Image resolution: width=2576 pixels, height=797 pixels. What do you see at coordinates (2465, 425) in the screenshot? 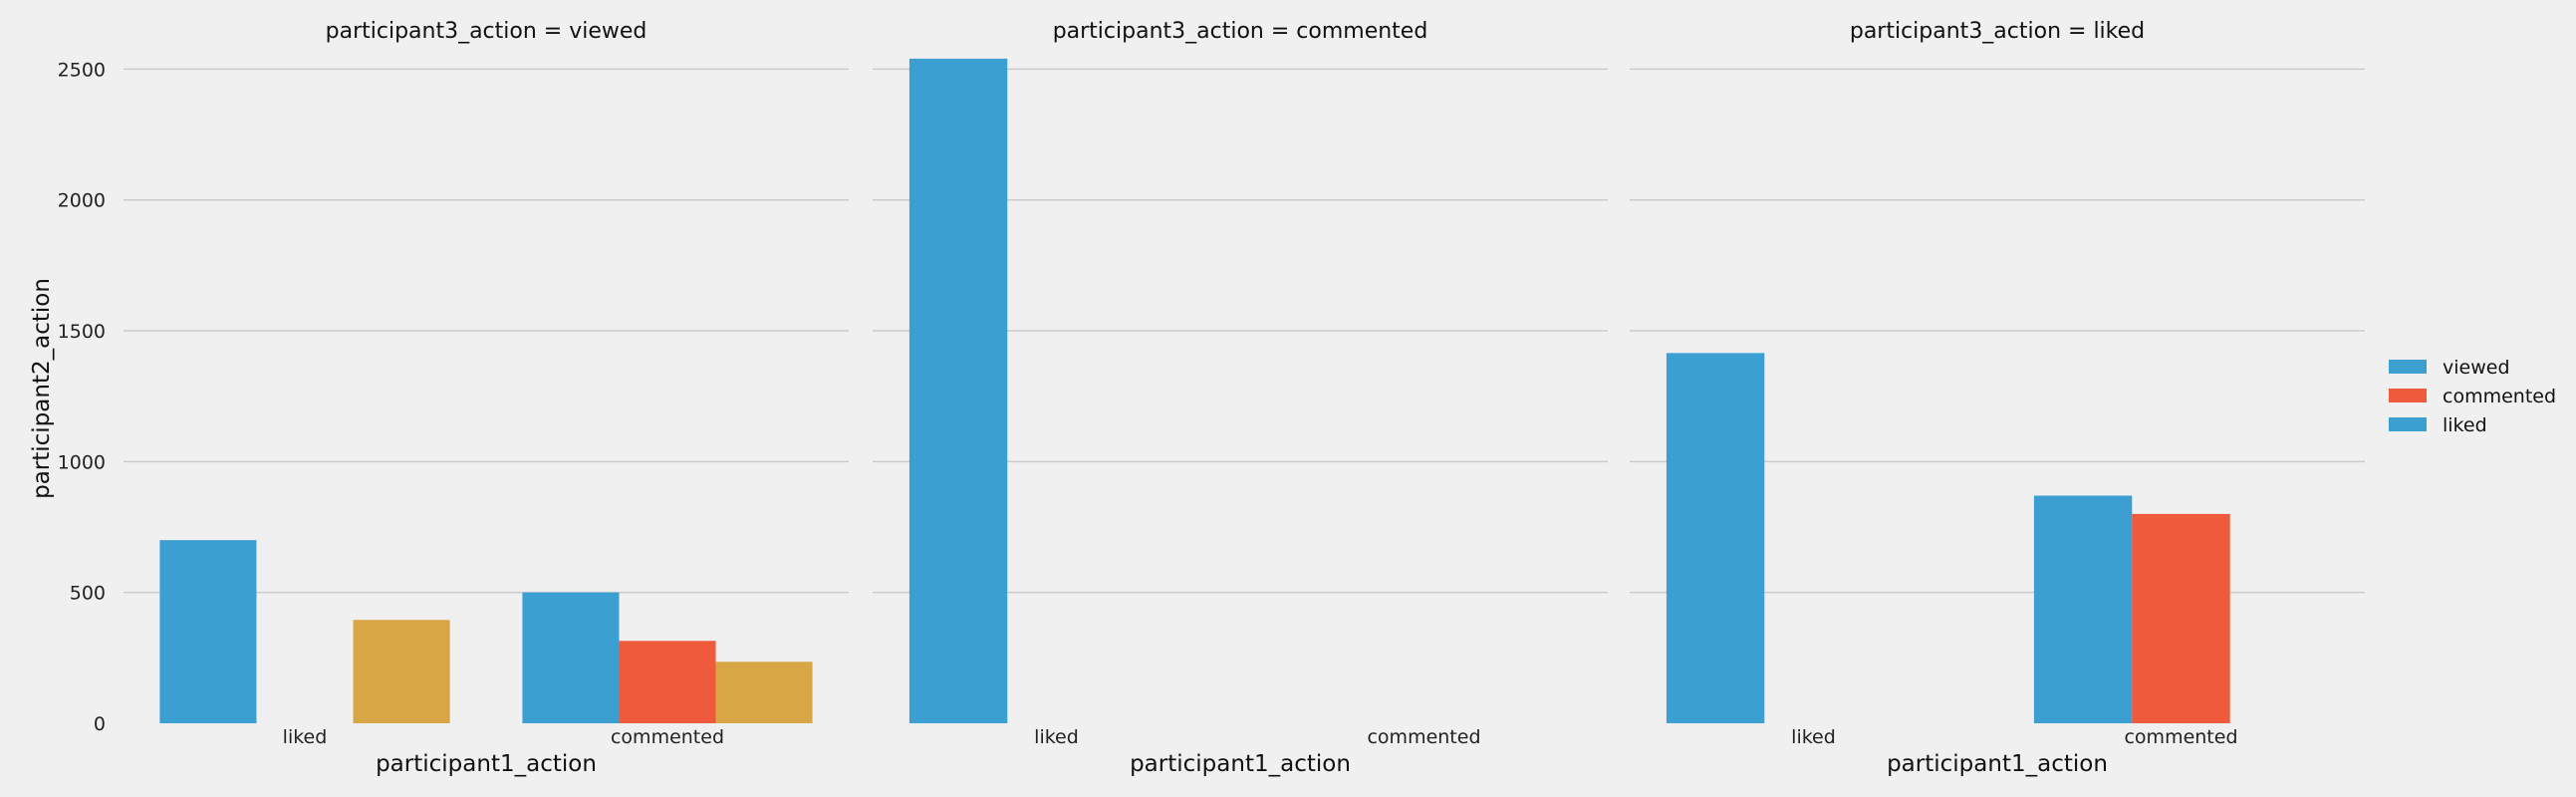
I see `legend-label: liked` at bounding box center [2465, 425].